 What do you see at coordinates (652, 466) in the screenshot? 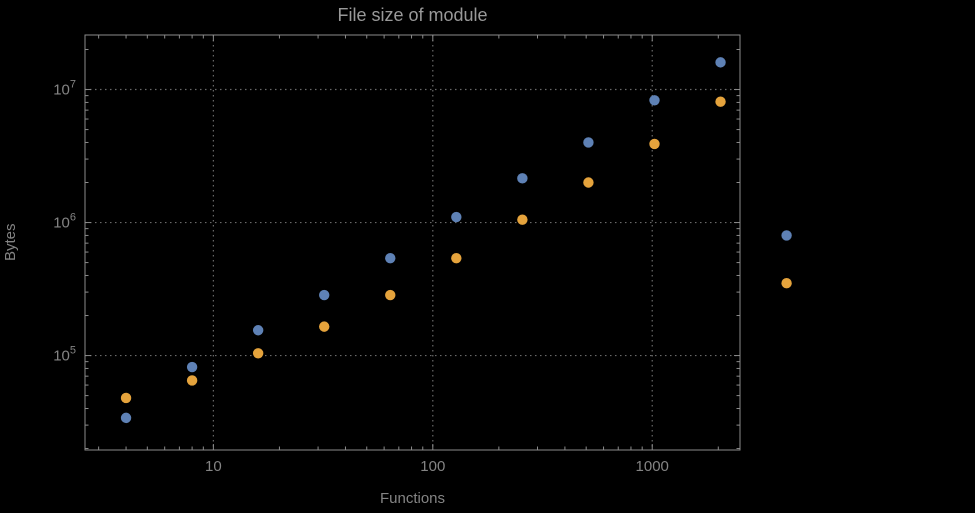
I see `x-tick-label: 1000` at bounding box center [652, 466].